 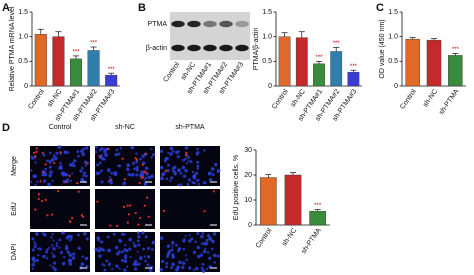 I want to click on y-tick-label: 20, so click(x=248, y=175).